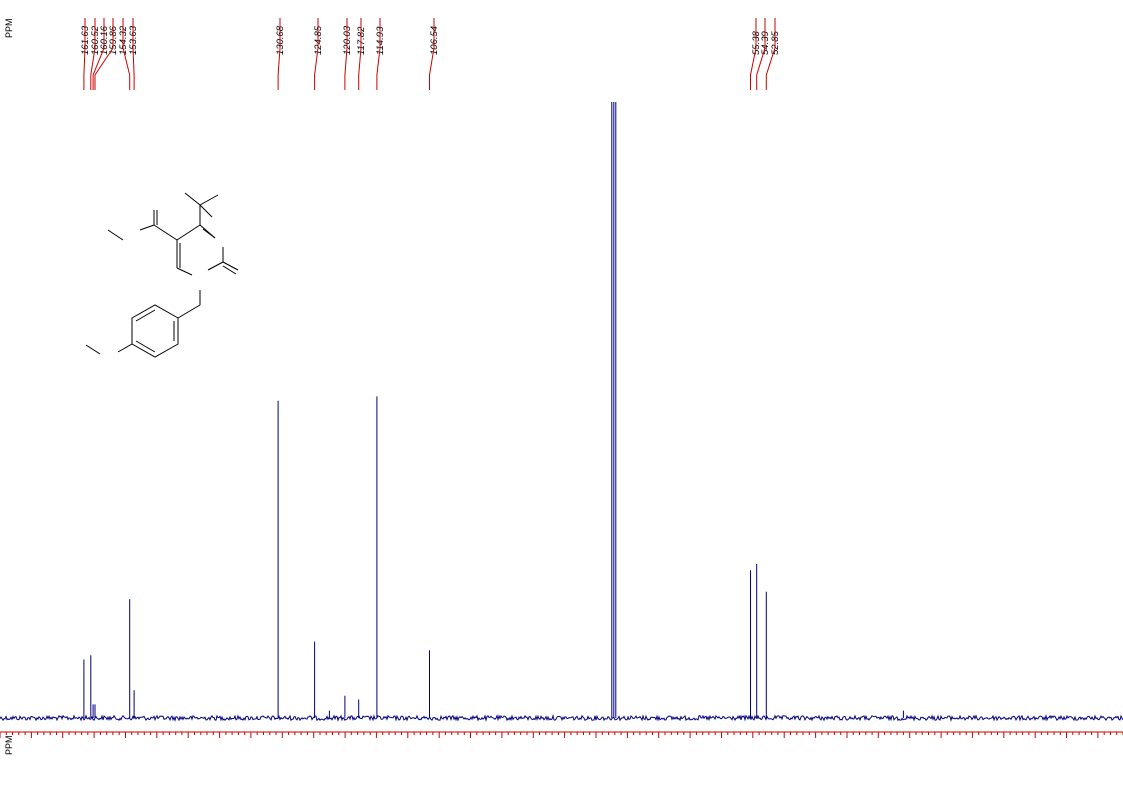  I want to click on peak-label-leaders, so click(429, 54).